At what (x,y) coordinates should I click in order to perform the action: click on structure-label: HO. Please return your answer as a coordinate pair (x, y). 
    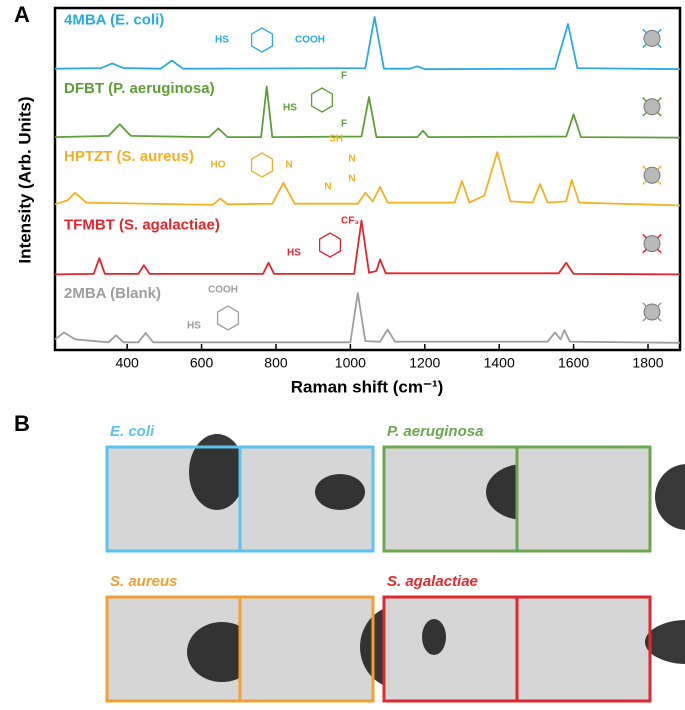
    Looking at the image, I should click on (218, 165).